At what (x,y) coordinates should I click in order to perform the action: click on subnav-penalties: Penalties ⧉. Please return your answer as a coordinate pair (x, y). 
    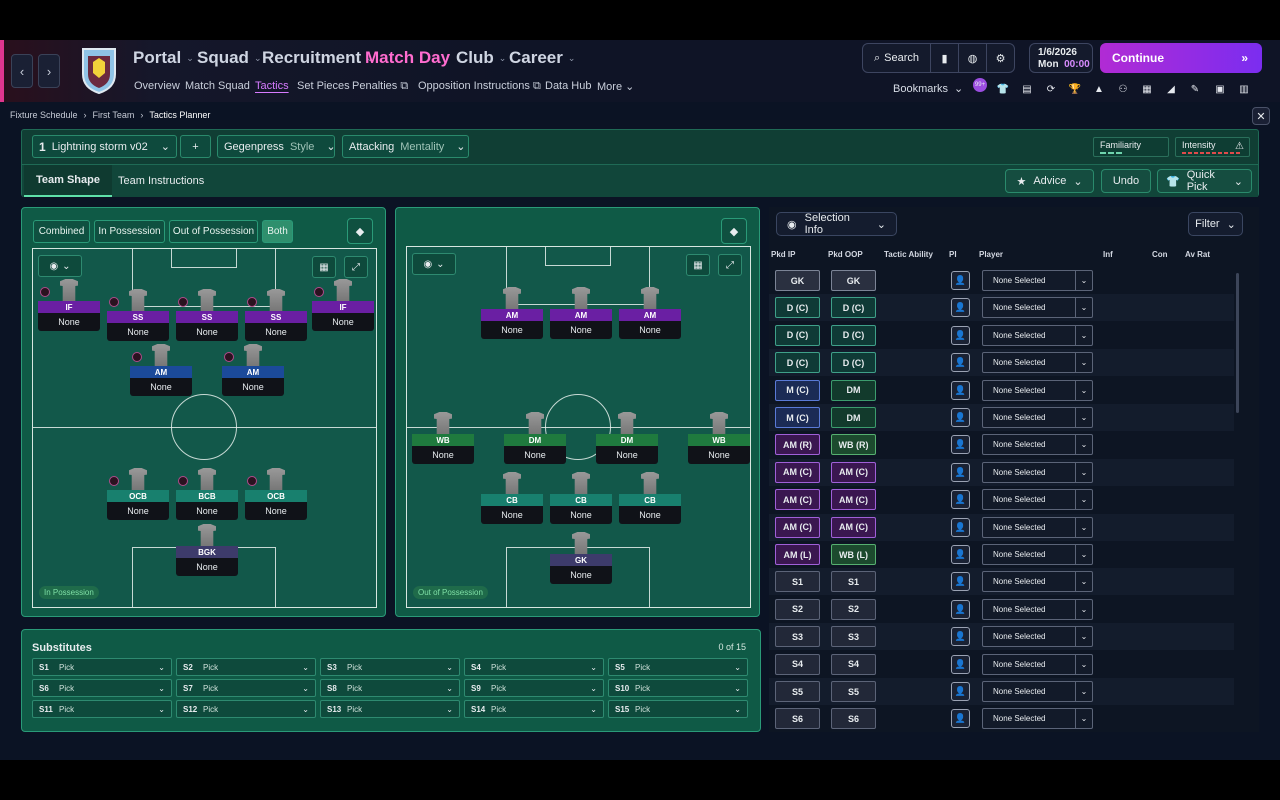
    Looking at the image, I should click on (380, 86).